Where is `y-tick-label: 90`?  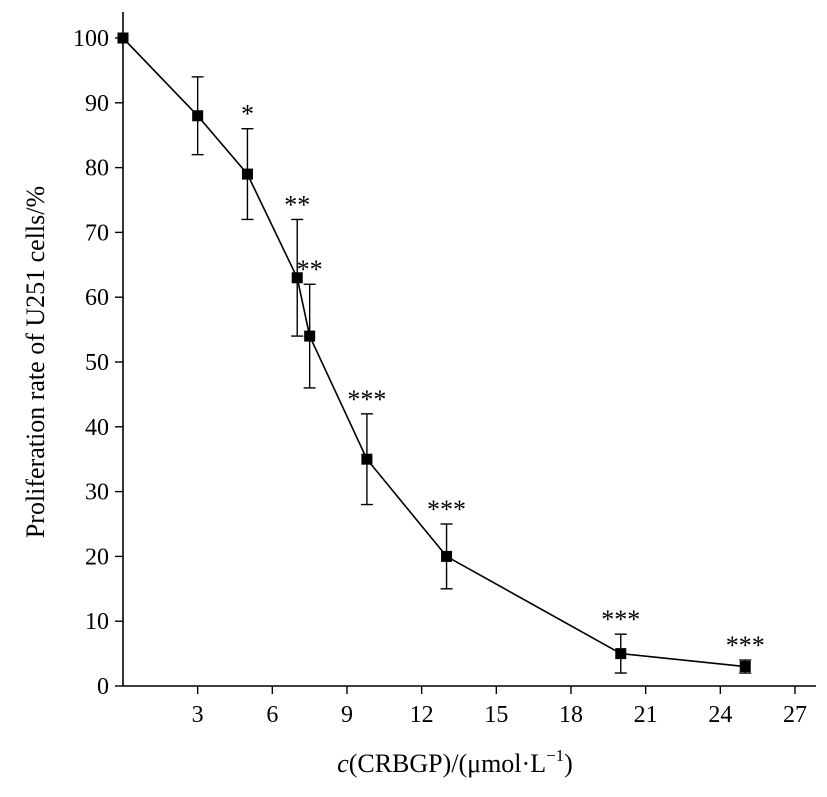
y-tick-label: 90 is located at coordinates (97, 104).